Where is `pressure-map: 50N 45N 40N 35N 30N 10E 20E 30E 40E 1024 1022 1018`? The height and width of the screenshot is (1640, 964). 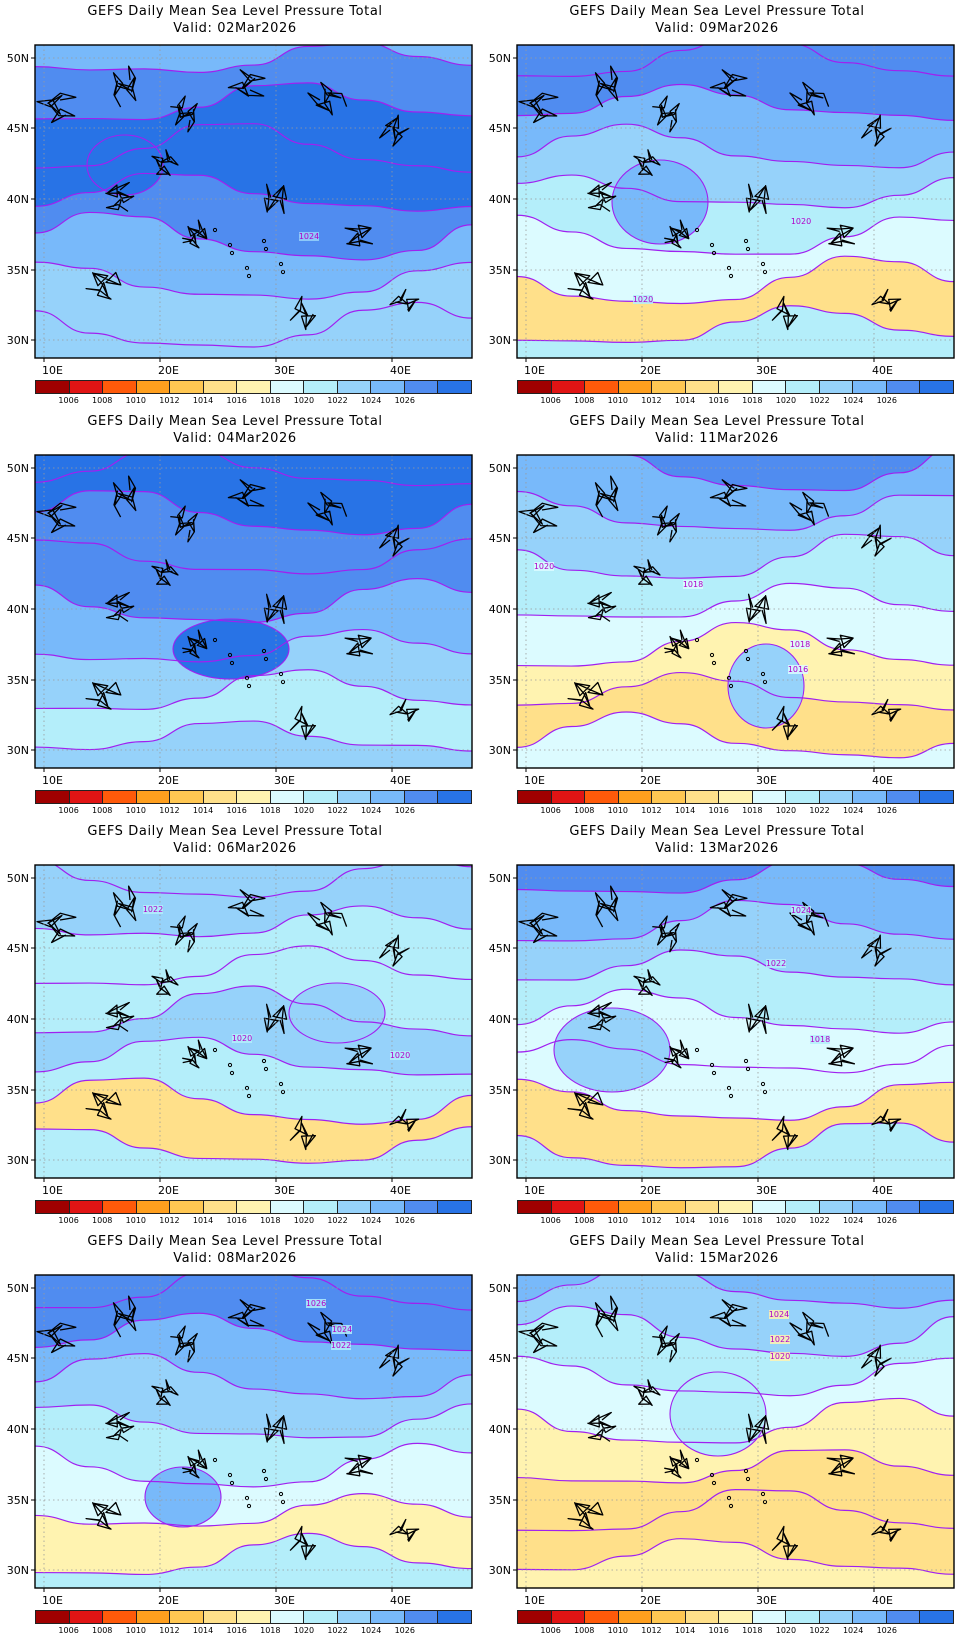
pressure-map: 50N 45N 40N 35N 30N 10E 20E 30E 40E 1024 1022 1018 is located at coordinates (722, 1030).